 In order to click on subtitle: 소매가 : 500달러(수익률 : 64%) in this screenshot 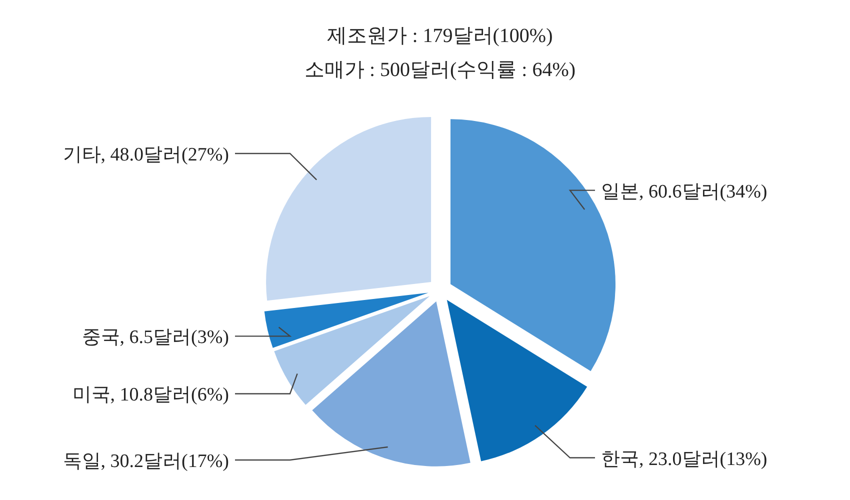, I will do `click(440, 70)`.